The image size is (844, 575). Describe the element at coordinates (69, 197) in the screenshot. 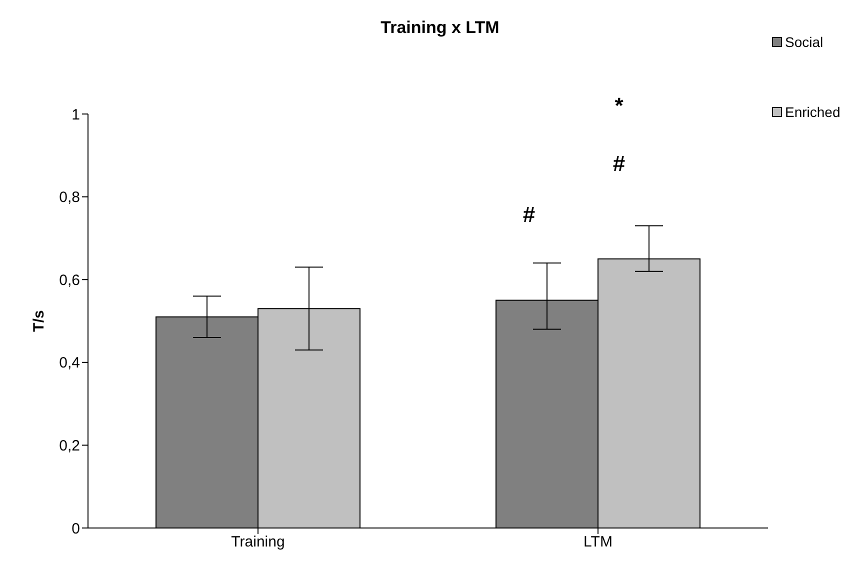

I see `y-tick-label: 0,8` at that location.